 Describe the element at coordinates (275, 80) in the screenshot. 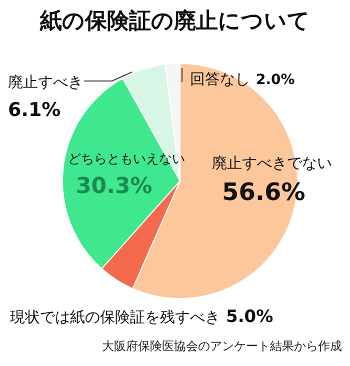

I see `data-label: 2.0%` at that location.